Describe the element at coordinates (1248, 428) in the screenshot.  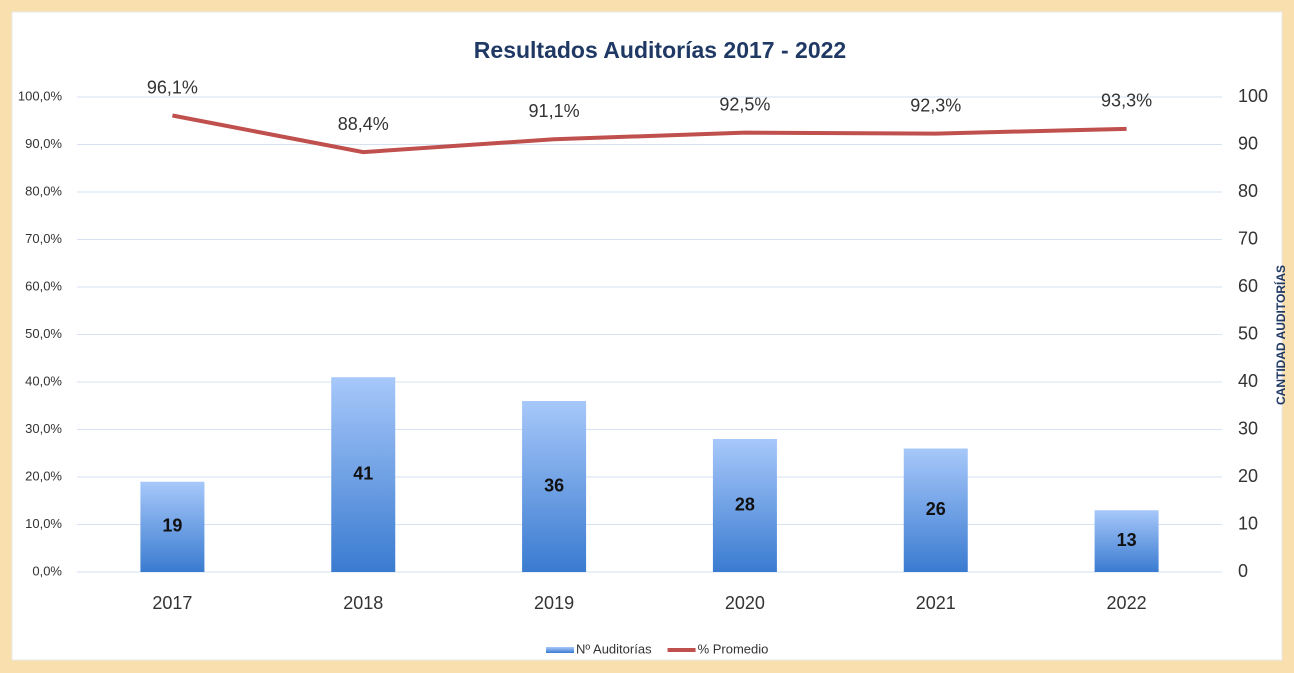
I see `y2-tick-label: 30` at that location.